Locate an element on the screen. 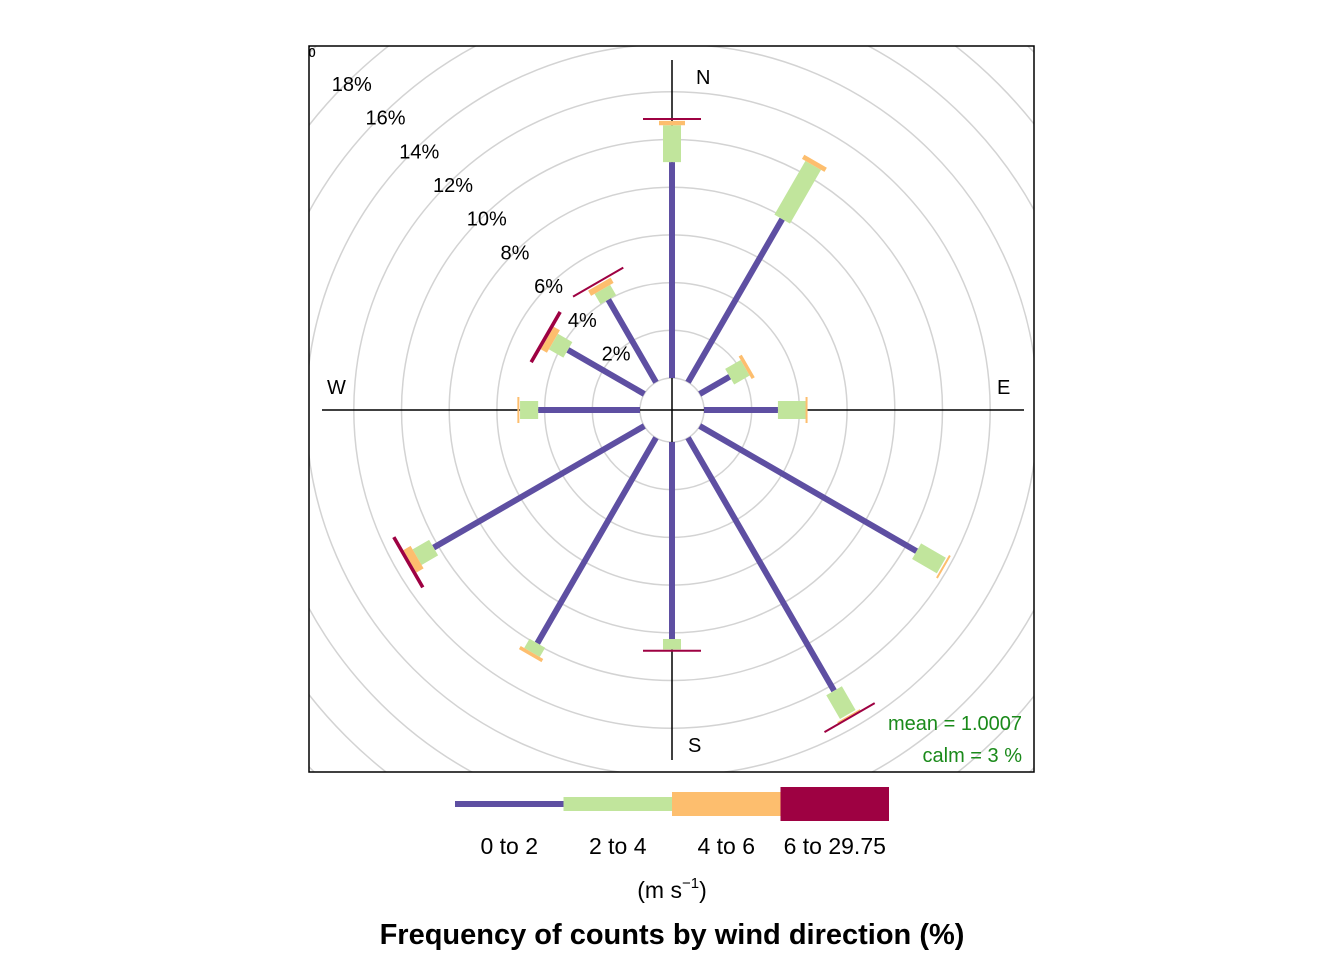 The image size is (1344, 960). radial-tick-label: 8% is located at coordinates (514, 253).